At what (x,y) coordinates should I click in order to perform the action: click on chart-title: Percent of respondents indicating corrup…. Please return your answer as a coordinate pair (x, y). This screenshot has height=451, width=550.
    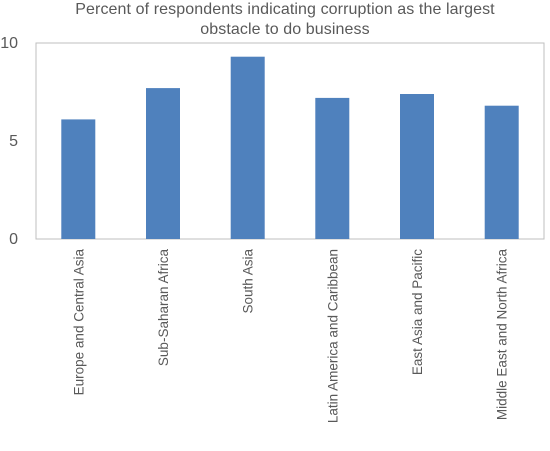
    Looking at the image, I should click on (285, 20).